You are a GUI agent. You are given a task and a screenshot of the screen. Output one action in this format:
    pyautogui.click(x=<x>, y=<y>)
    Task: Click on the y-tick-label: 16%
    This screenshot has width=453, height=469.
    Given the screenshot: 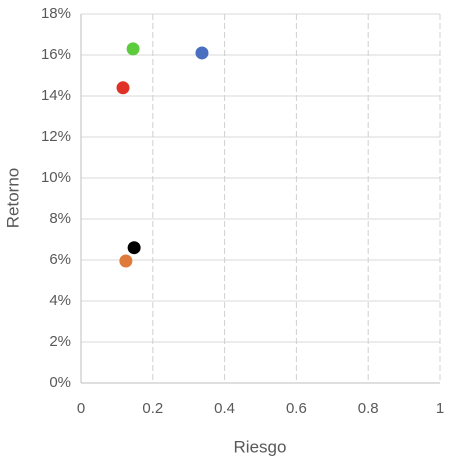 What is the action you would take?
    pyautogui.click(x=56, y=54)
    